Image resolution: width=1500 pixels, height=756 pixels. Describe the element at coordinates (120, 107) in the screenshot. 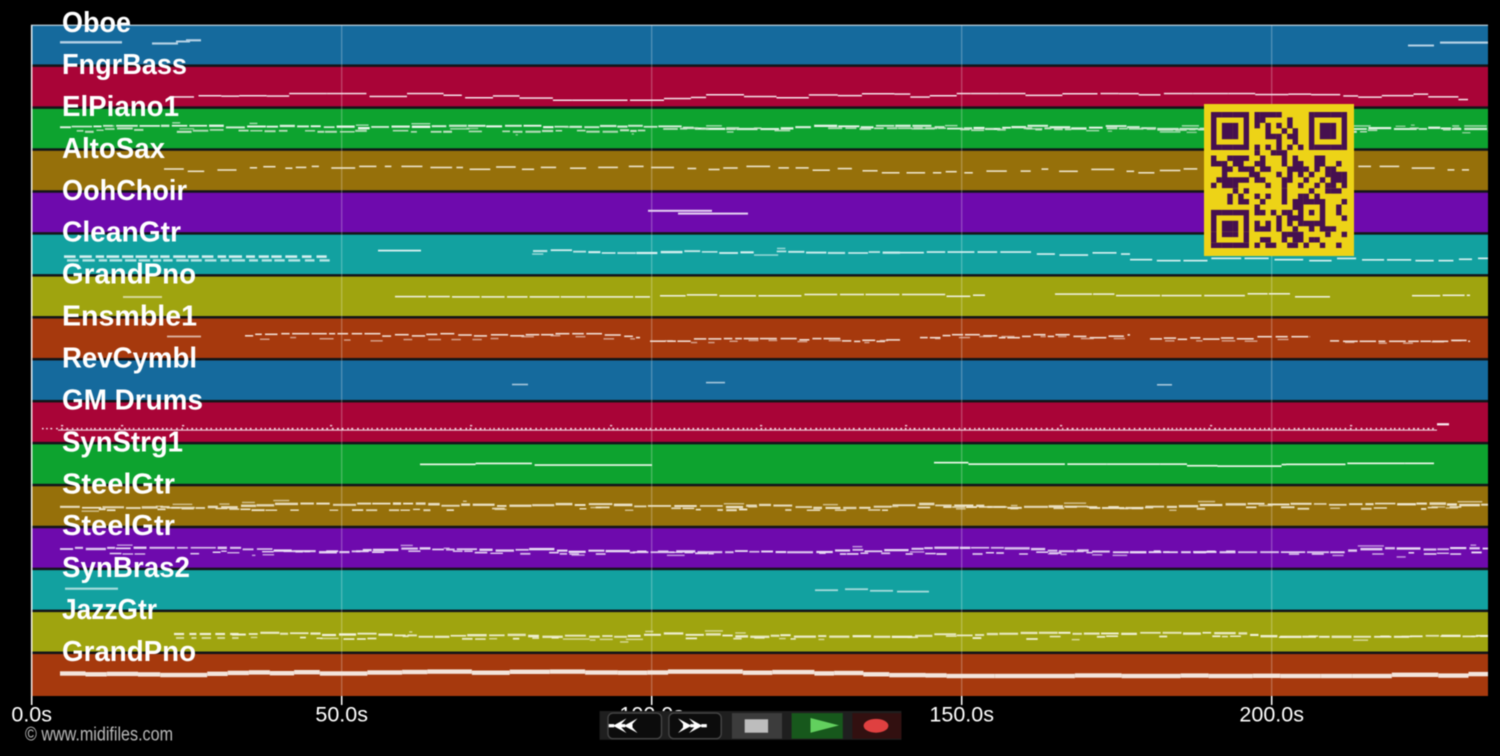

I see `svg-text: ElPiano1` at that location.